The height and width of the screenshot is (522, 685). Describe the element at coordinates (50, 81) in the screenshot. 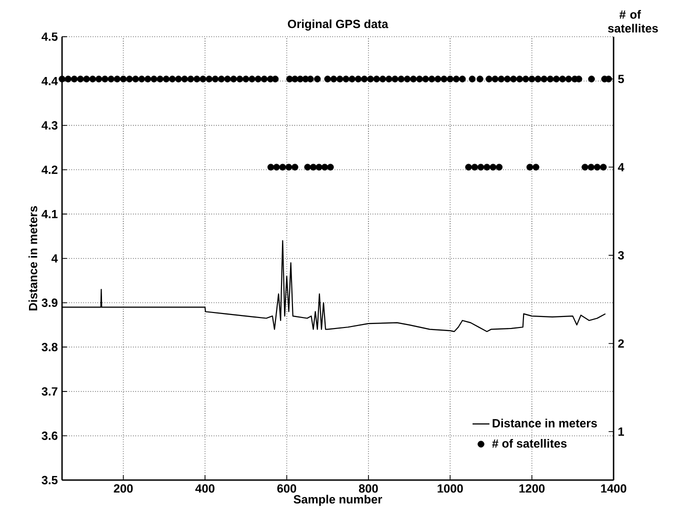

I see `y-tick-label: 4.4` at that location.